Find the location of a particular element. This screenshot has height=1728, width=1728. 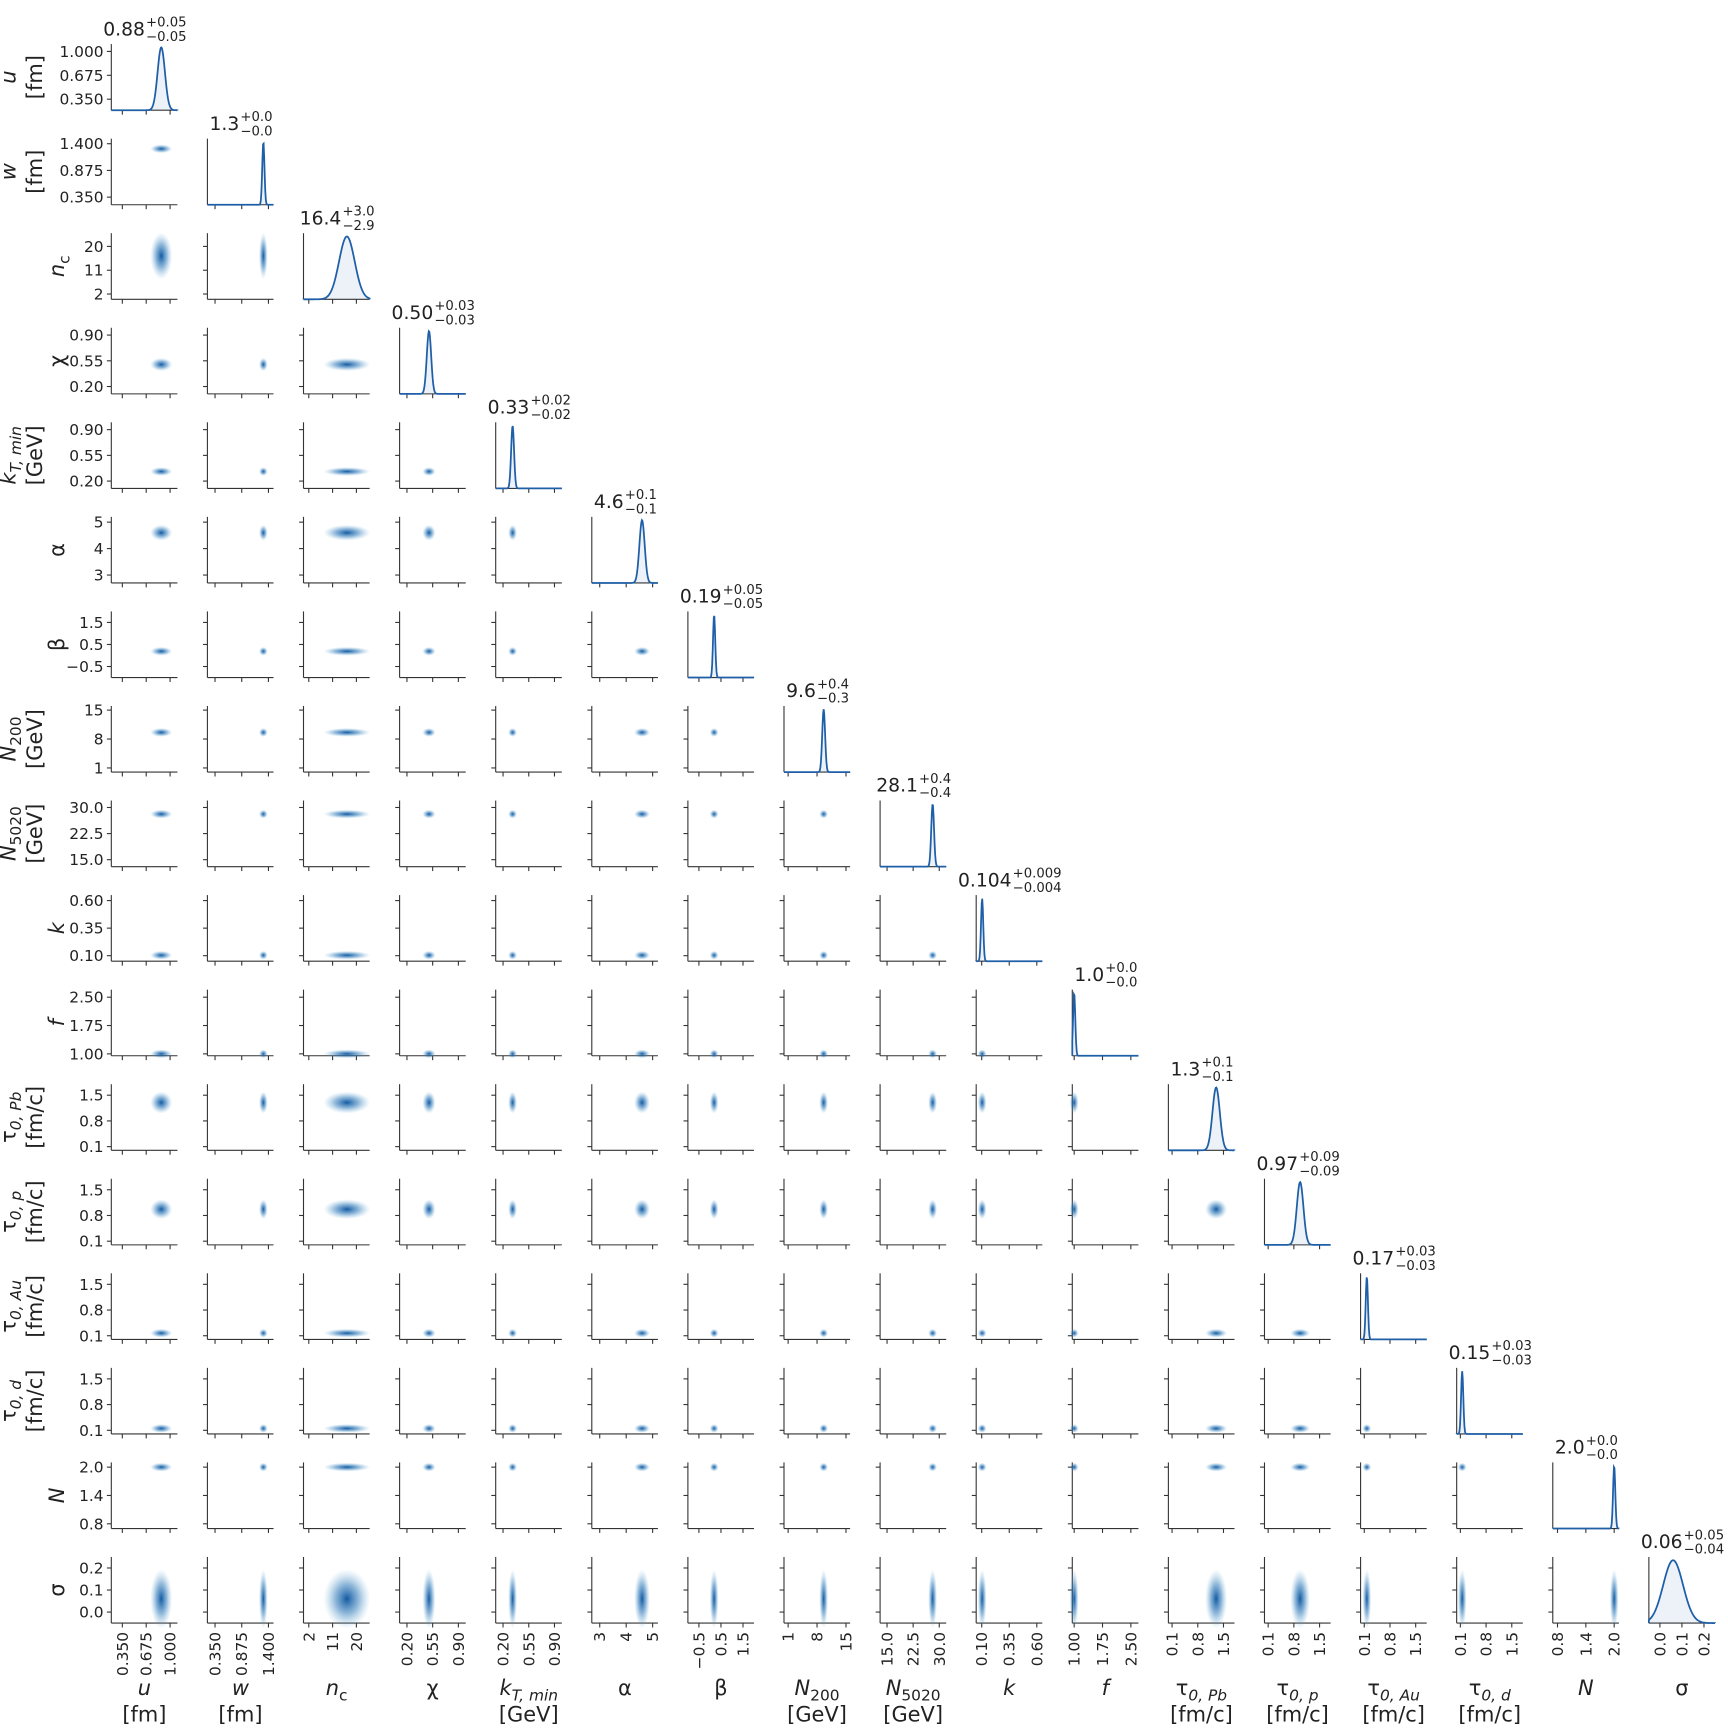

x-tick-label: 1.000 is located at coordinates (171, 1654).